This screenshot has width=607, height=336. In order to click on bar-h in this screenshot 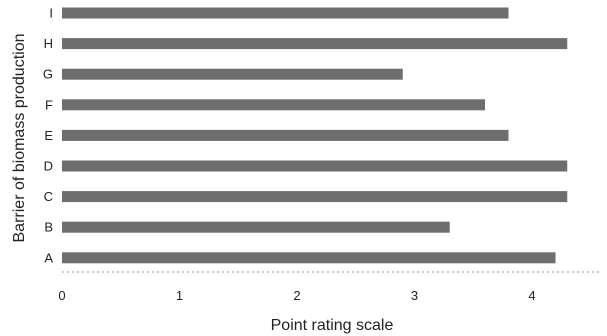, I will do `click(315, 44)`.